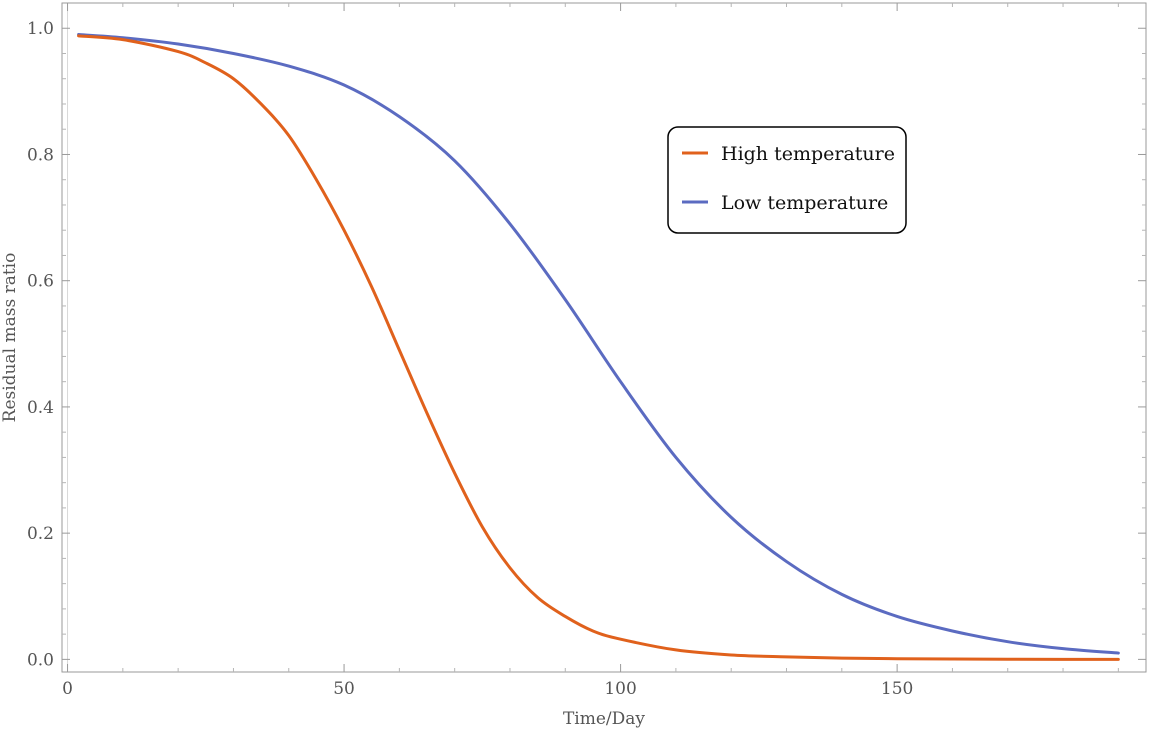 The image size is (1152, 736). What do you see at coordinates (40, 155) in the screenshot?
I see `y-tick-label: 0.8` at bounding box center [40, 155].